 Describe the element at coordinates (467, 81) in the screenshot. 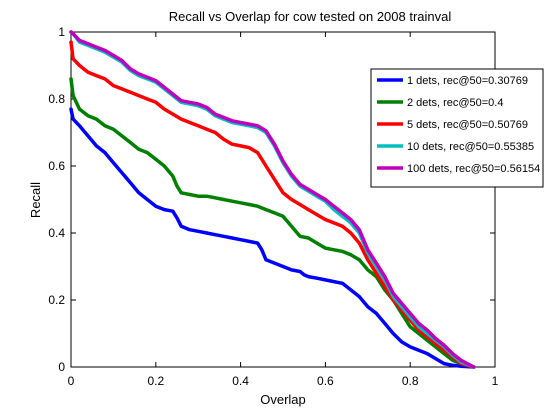

I see `legend-label-0: 1 dets, rec@50=0.30769` at that location.